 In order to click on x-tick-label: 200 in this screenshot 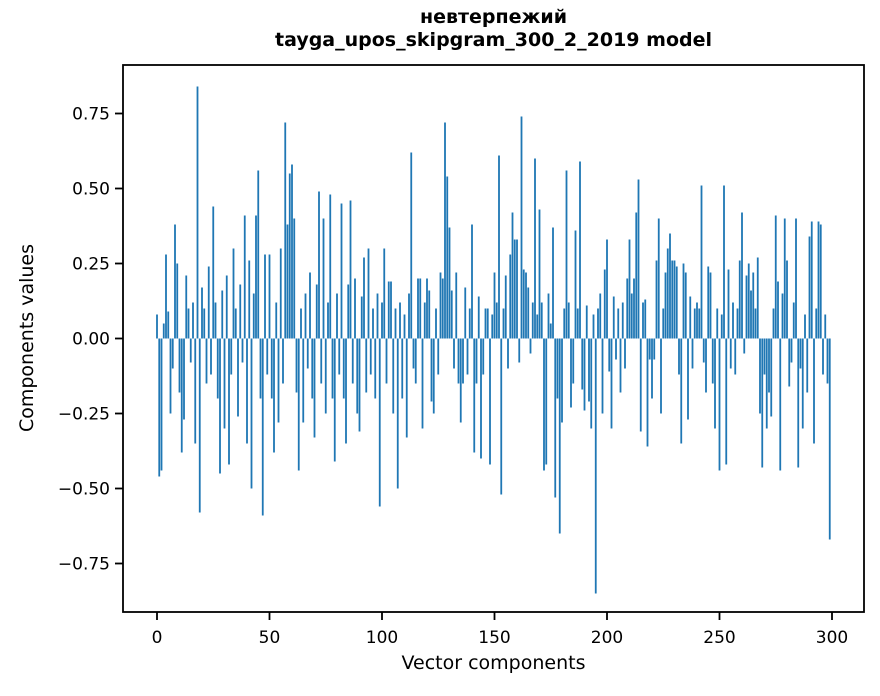, I will do `click(607, 638)`.